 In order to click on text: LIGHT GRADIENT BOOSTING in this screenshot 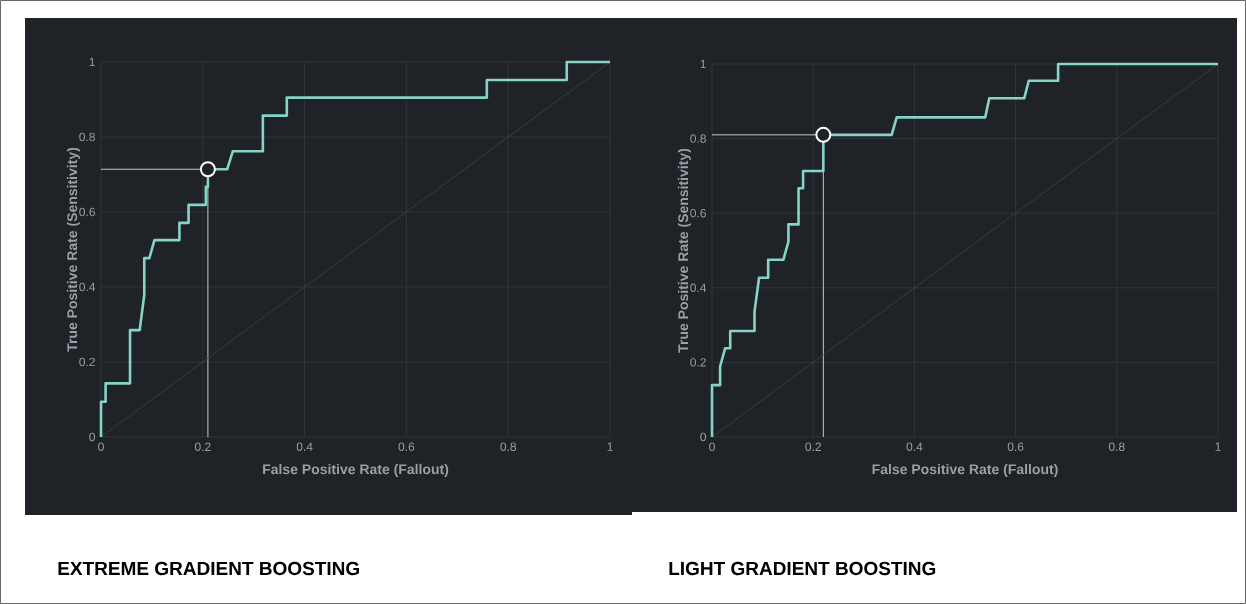, I will do `click(802, 568)`.